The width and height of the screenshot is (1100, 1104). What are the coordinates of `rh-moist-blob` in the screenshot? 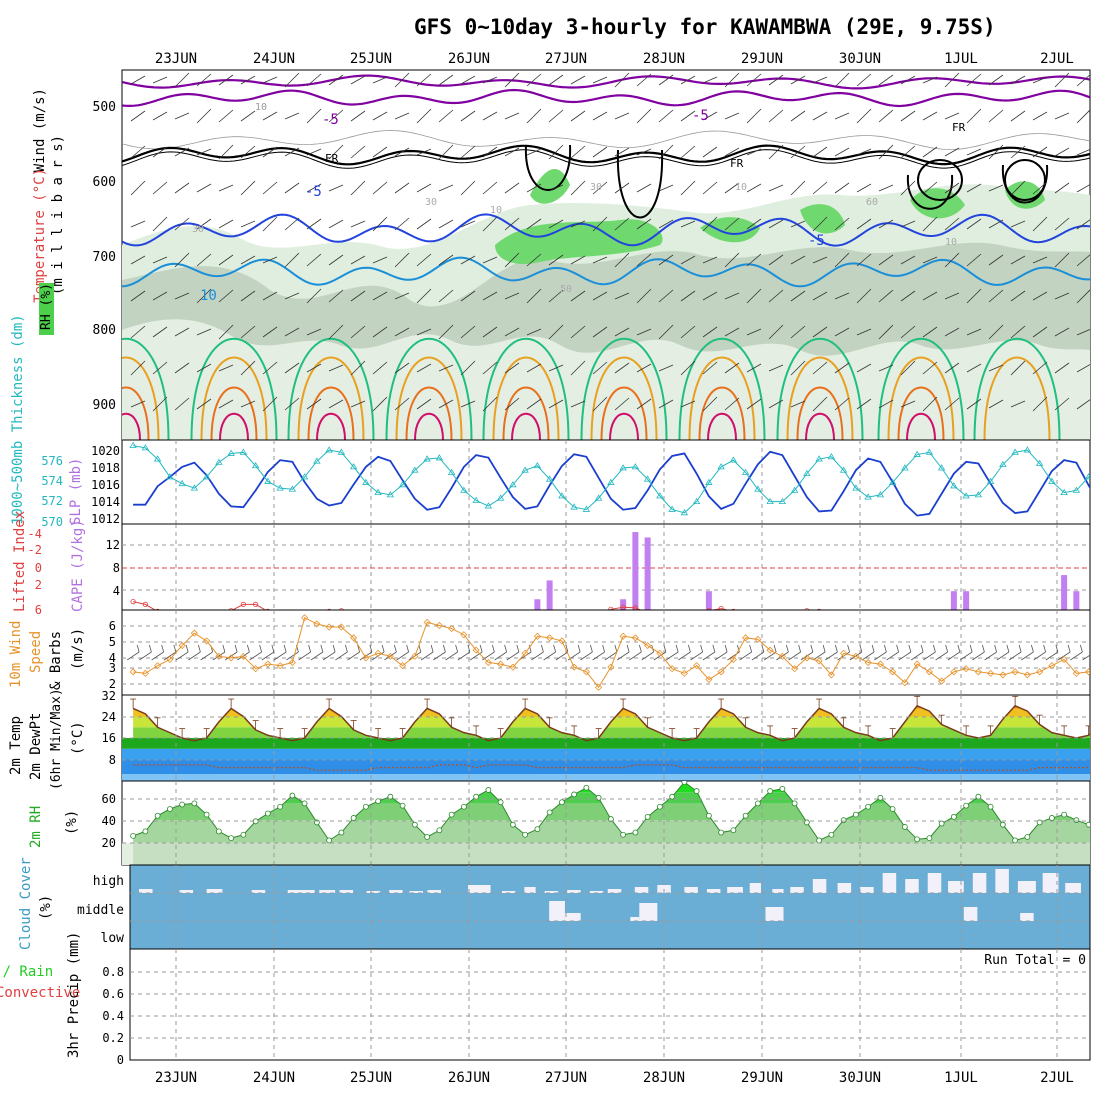 It's located at (937, 203).